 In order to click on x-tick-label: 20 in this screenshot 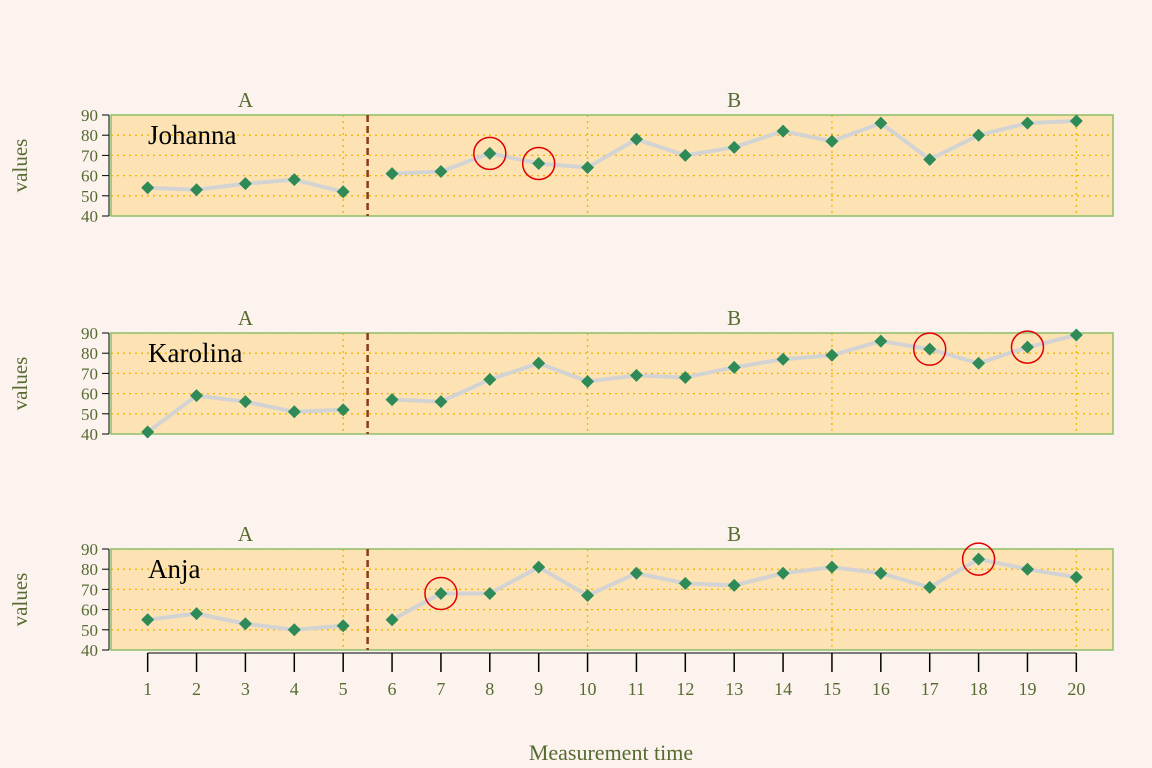, I will do `click(1076, 689)`.